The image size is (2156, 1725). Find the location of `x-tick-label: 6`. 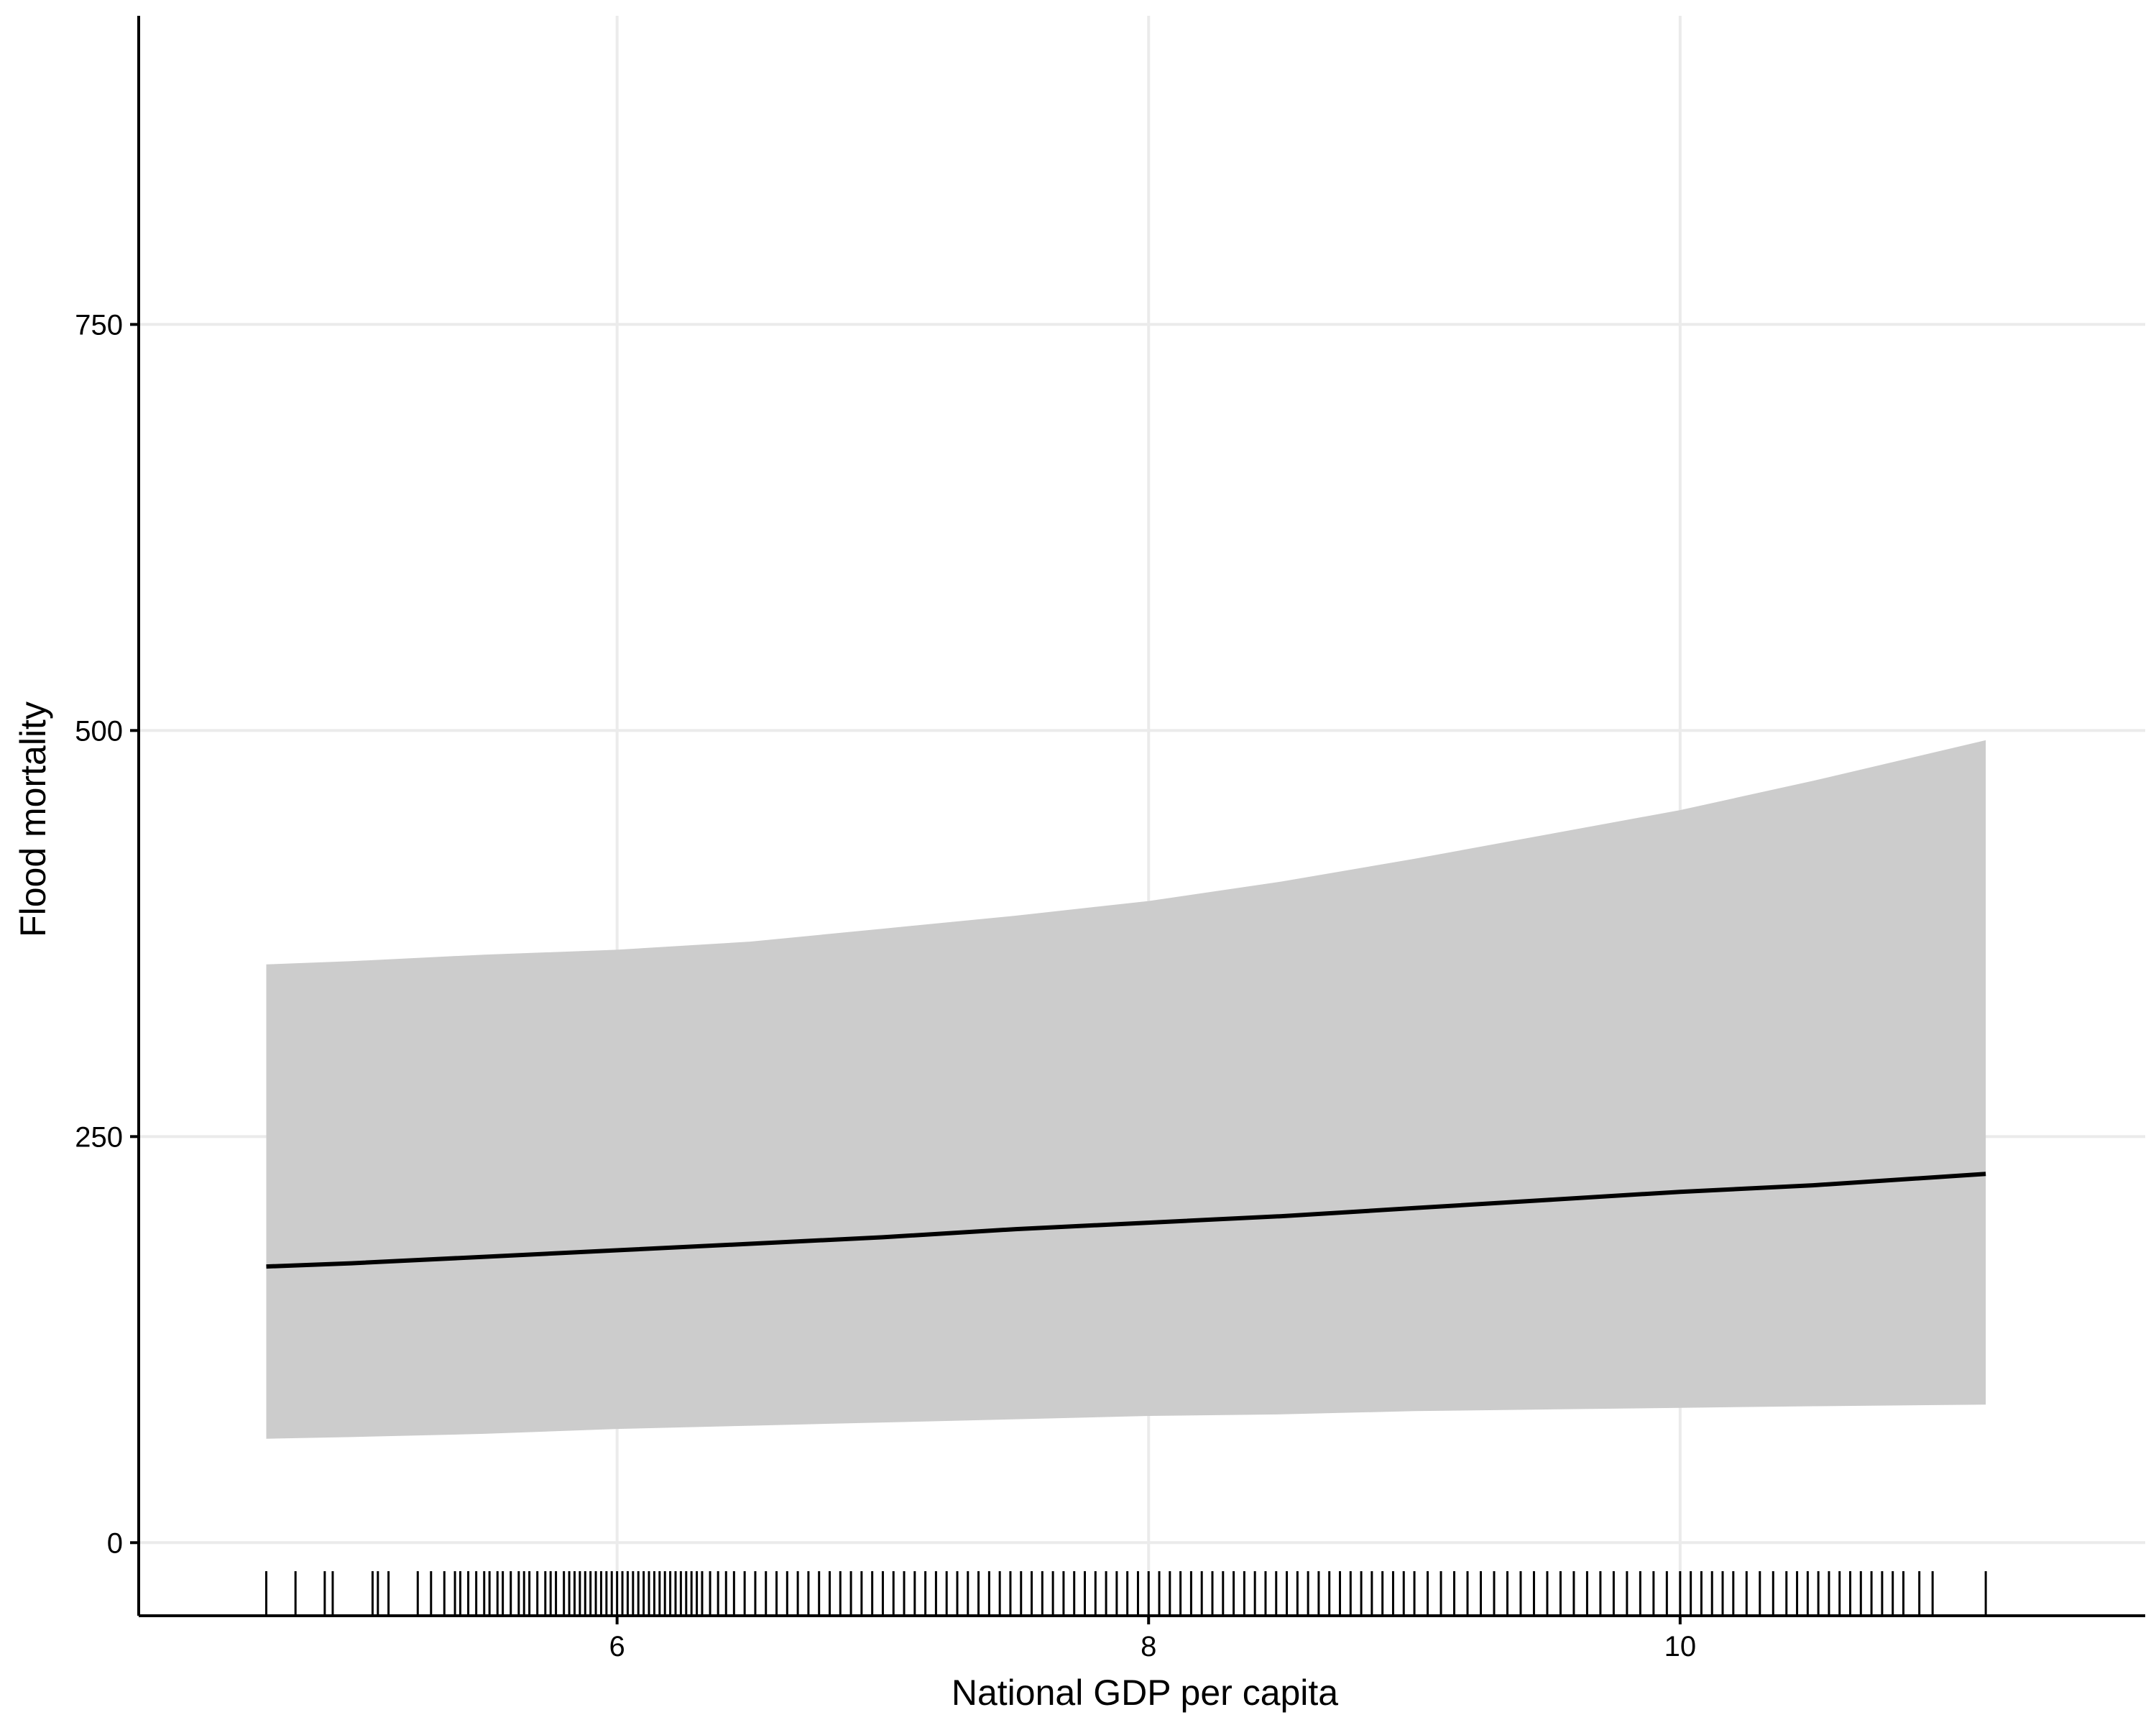

x-tick-label: 6 is located at coordinates (617, 1646).